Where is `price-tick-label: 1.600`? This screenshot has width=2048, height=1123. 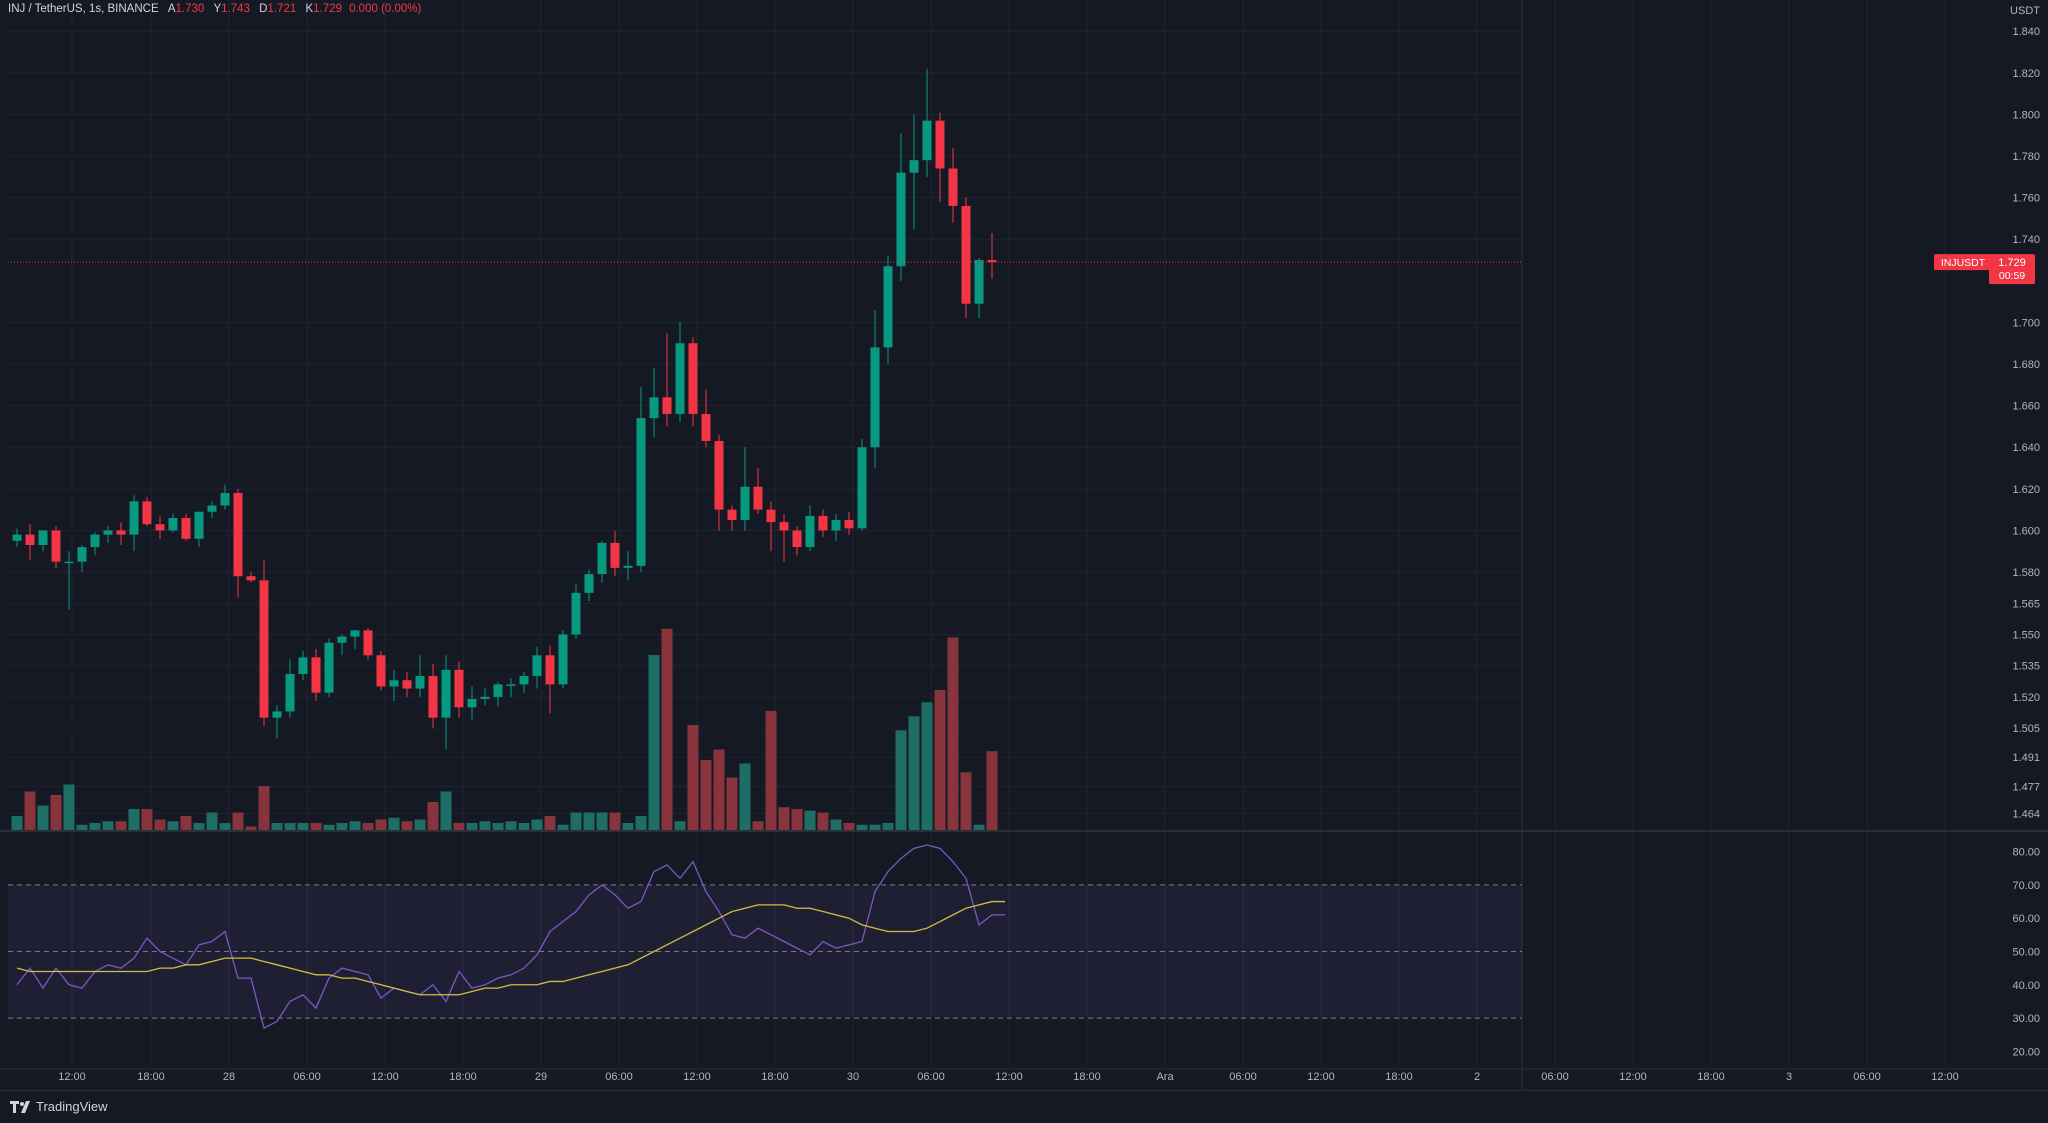 price-tick-label: 1.600 is located at coordinates (2026, 531).